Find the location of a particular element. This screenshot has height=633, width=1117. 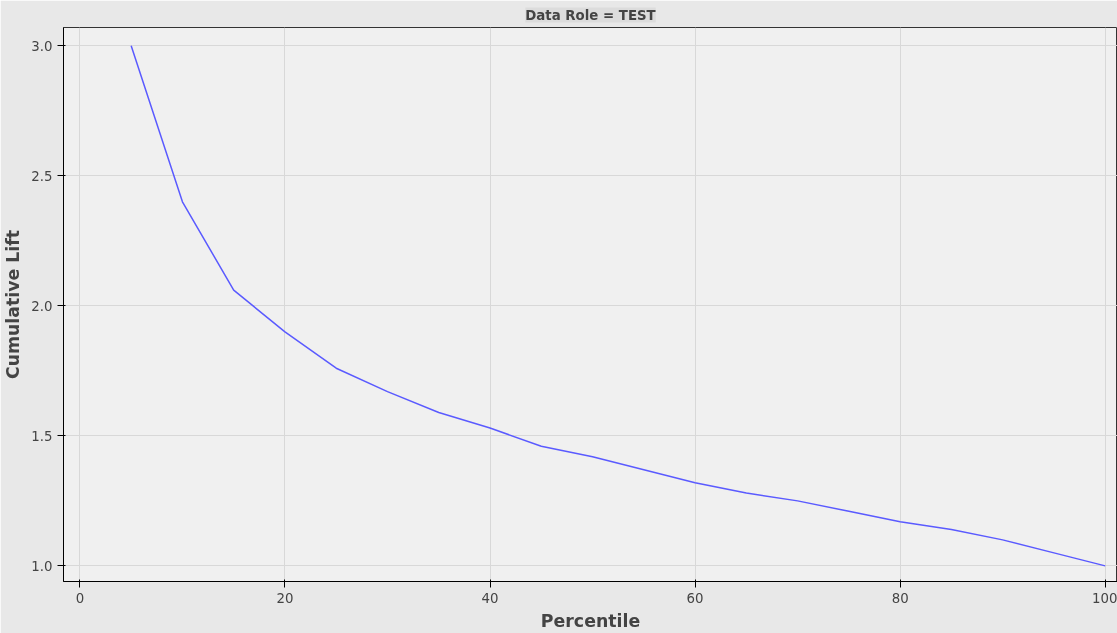

chart-title: Data Role = TEST is located at coordinates (591, 15).